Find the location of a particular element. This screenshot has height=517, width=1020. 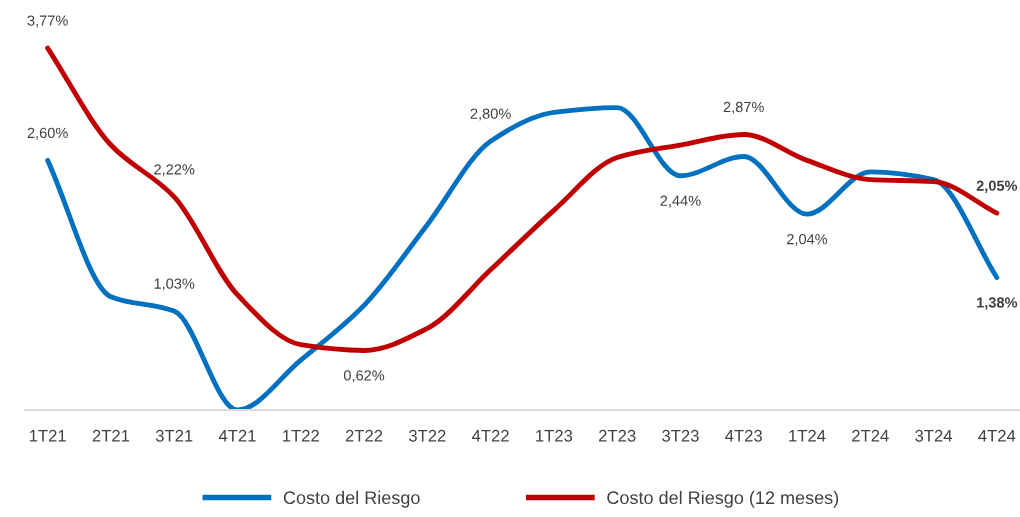

x-tick-label: 3T24 is located at coordinates (934, 435).